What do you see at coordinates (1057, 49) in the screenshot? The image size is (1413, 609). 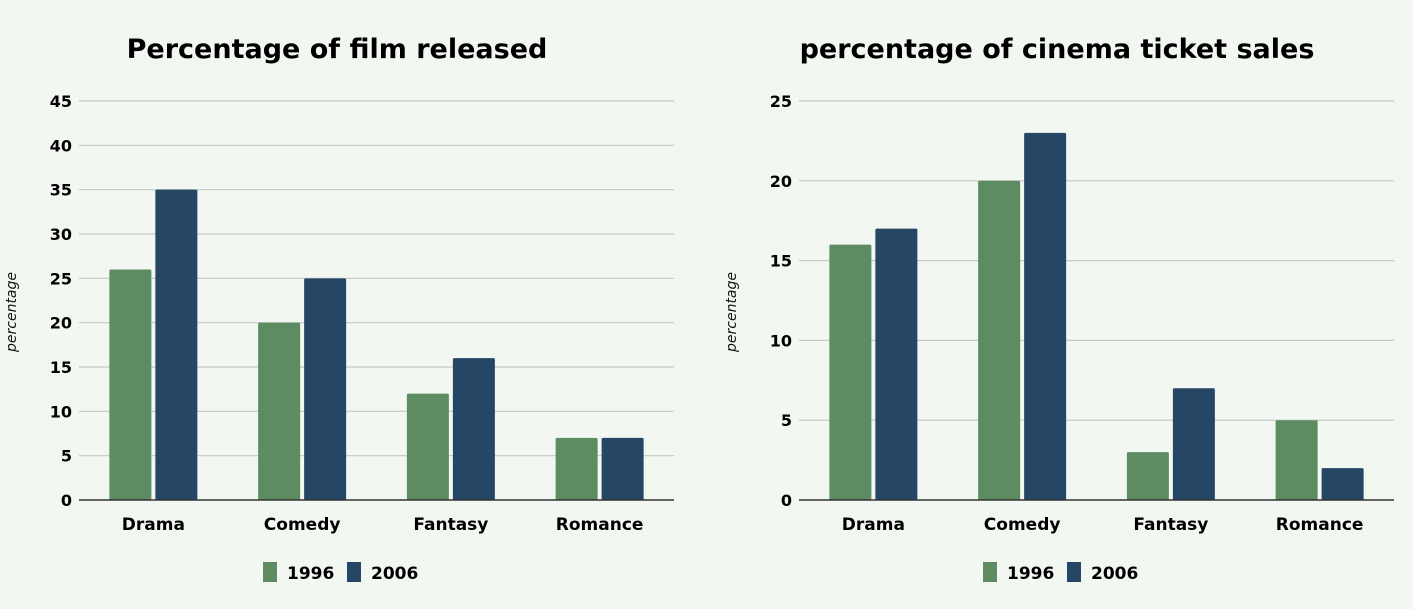 I see `chart-title: percentage of cinema ticket sales` at bounding box center [1057, 49].